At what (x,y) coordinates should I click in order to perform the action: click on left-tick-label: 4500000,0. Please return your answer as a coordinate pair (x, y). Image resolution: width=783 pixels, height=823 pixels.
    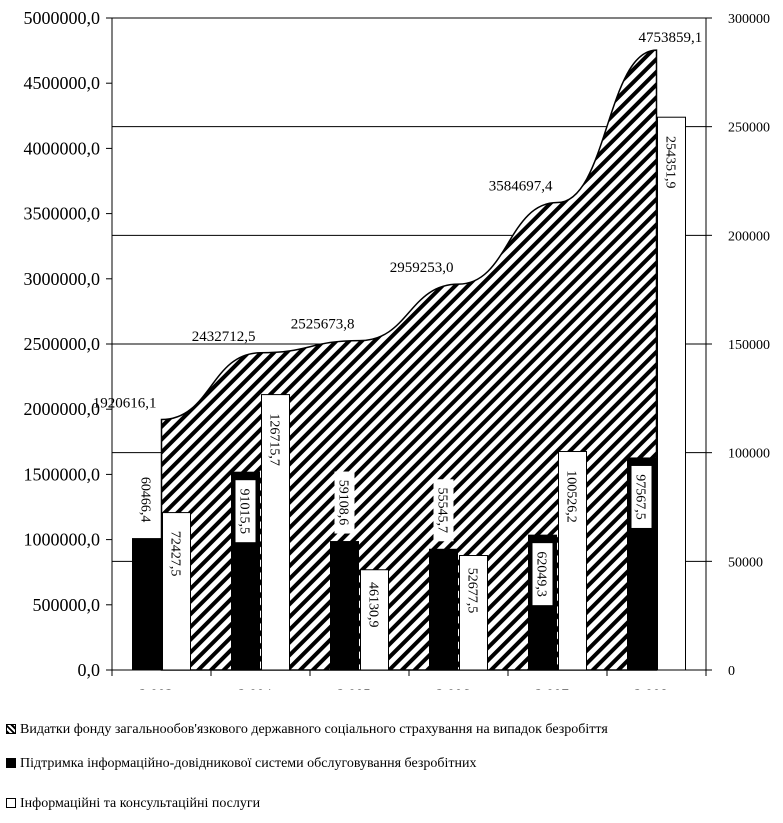
    Looking at the image, I should click on (62, 83).